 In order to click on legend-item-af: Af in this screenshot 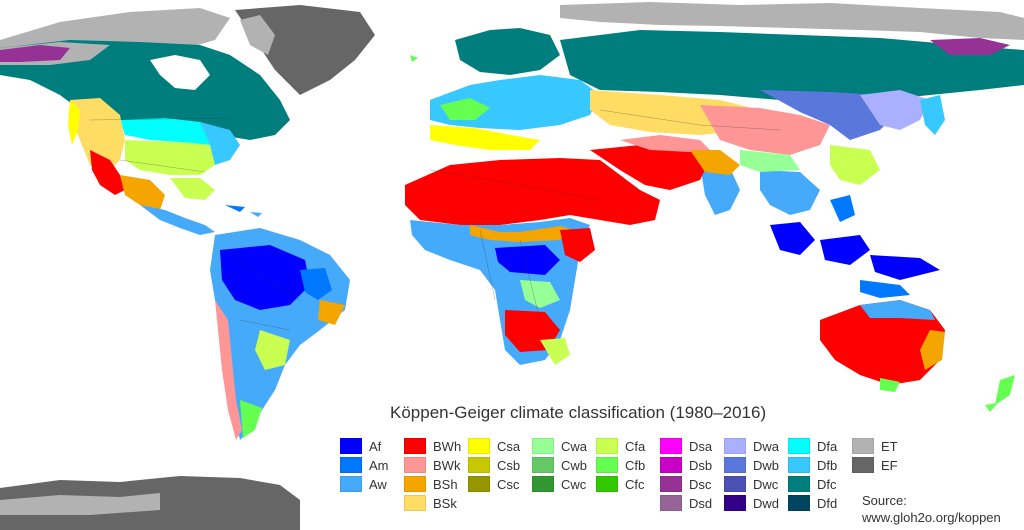, I will do `click(360, 446)`.